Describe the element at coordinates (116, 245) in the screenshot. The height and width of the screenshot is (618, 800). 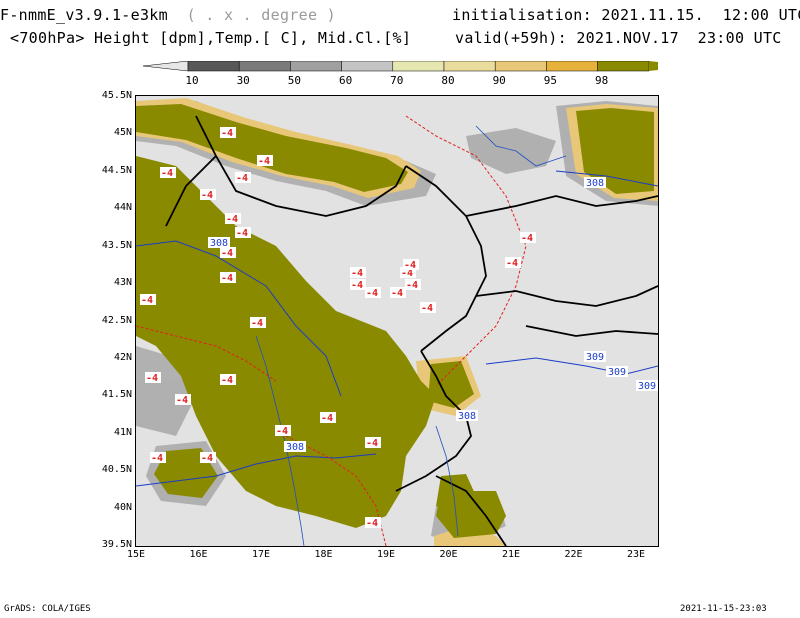
I see `latitude-label: 43.5N` at that location.